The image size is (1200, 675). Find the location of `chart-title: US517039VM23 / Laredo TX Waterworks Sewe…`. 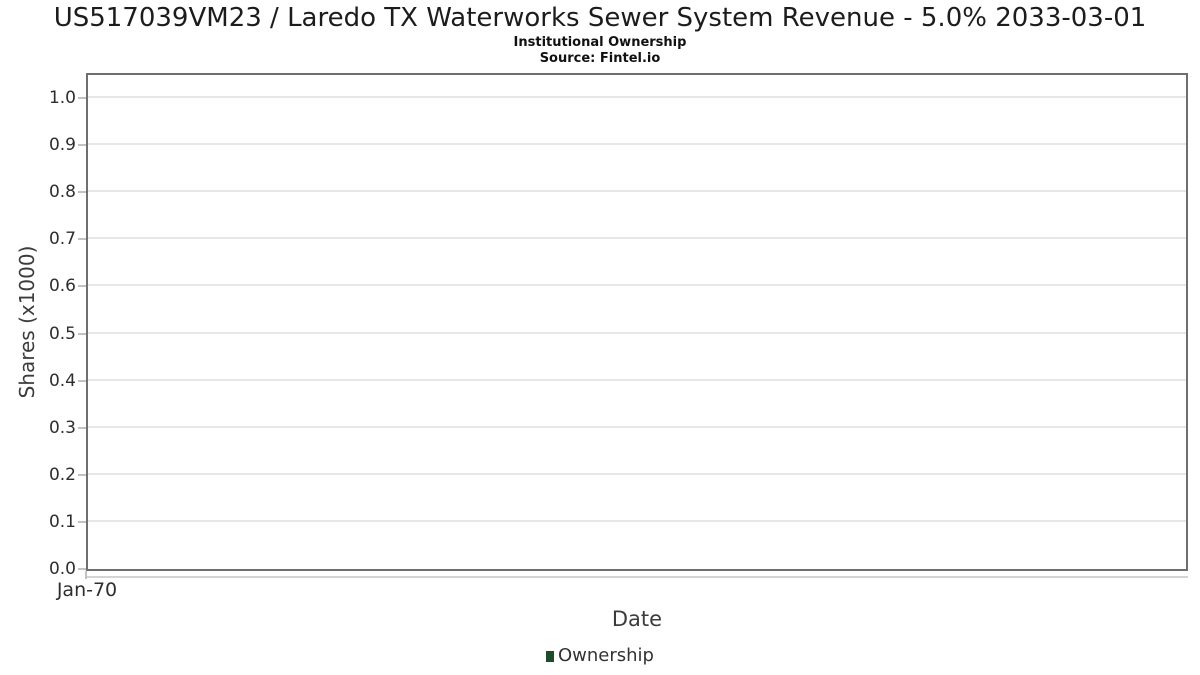

chart-title: US517039VM23 / Laredo TX Waterworks Sewe… is located at coordinates (600, 18).